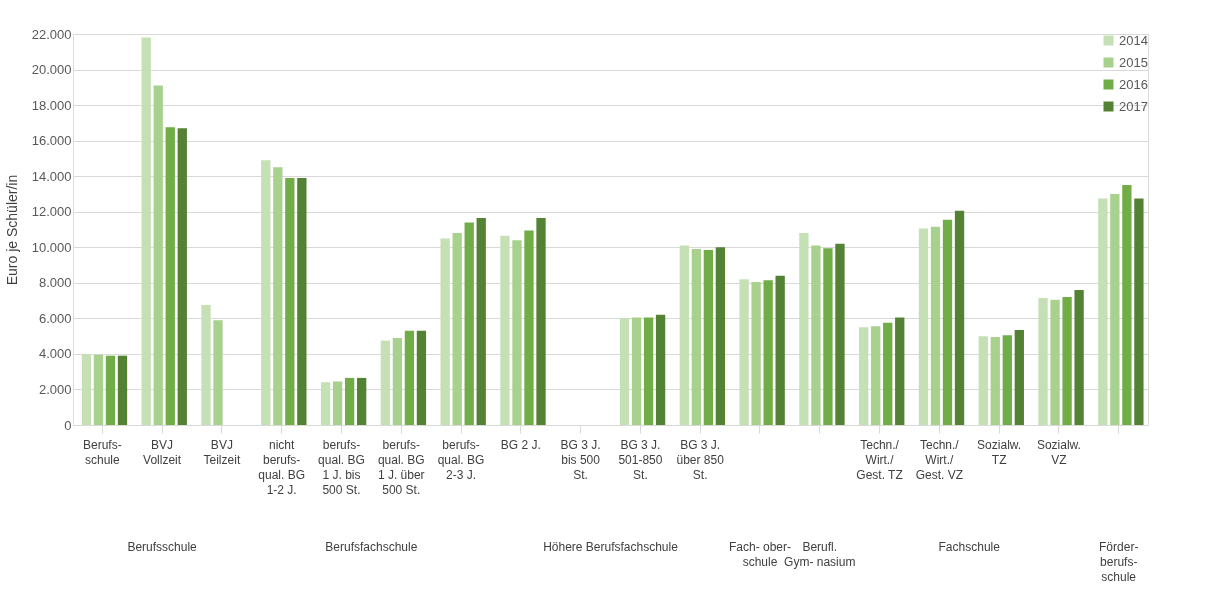  I want to click on text: Berufsfachschule, so click(371, 547).